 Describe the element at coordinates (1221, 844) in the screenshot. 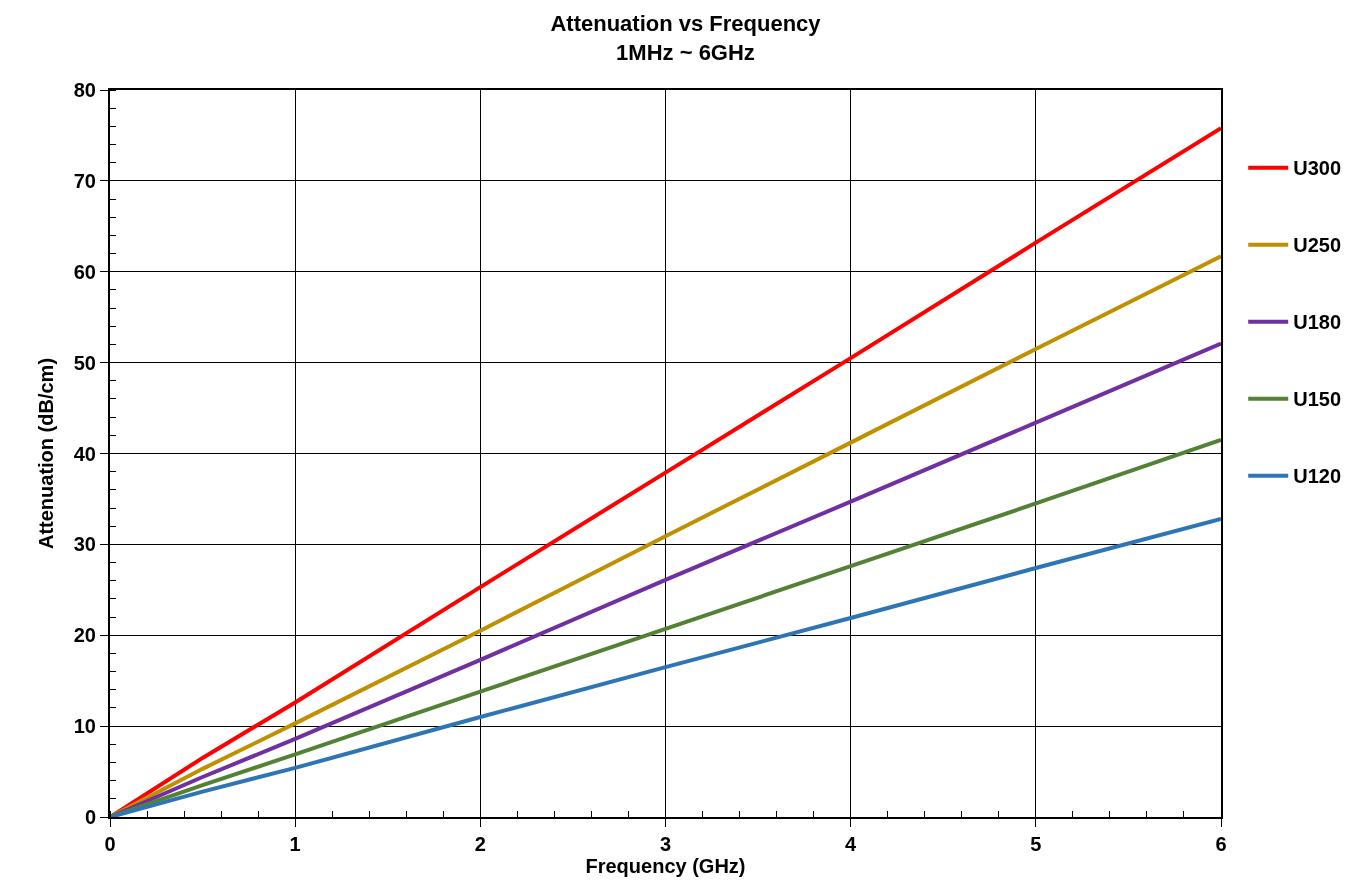

I see `x-tick-label: 6` at that location.